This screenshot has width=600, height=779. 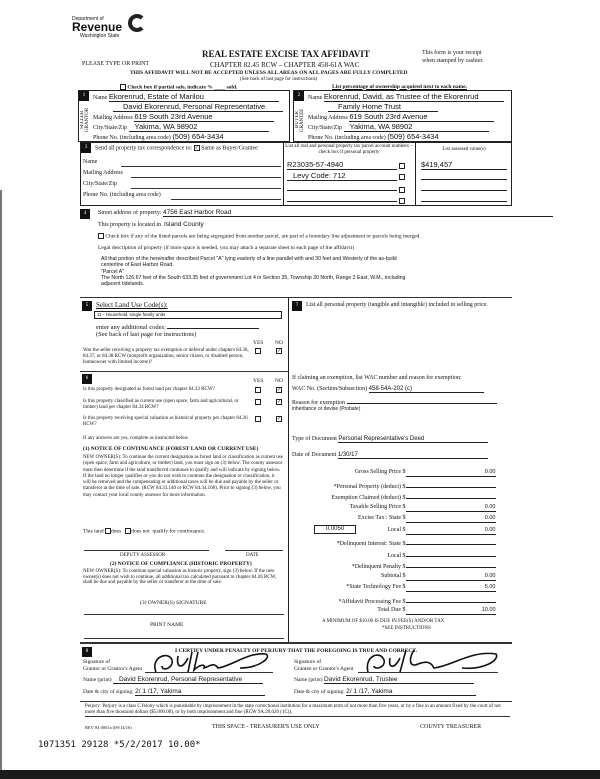 What do you see at coordinates (200, 692) in the screenshot?
I see `grantor-date-city: 2/ 1 /17, Yakima` at bounding box center [200, 692].